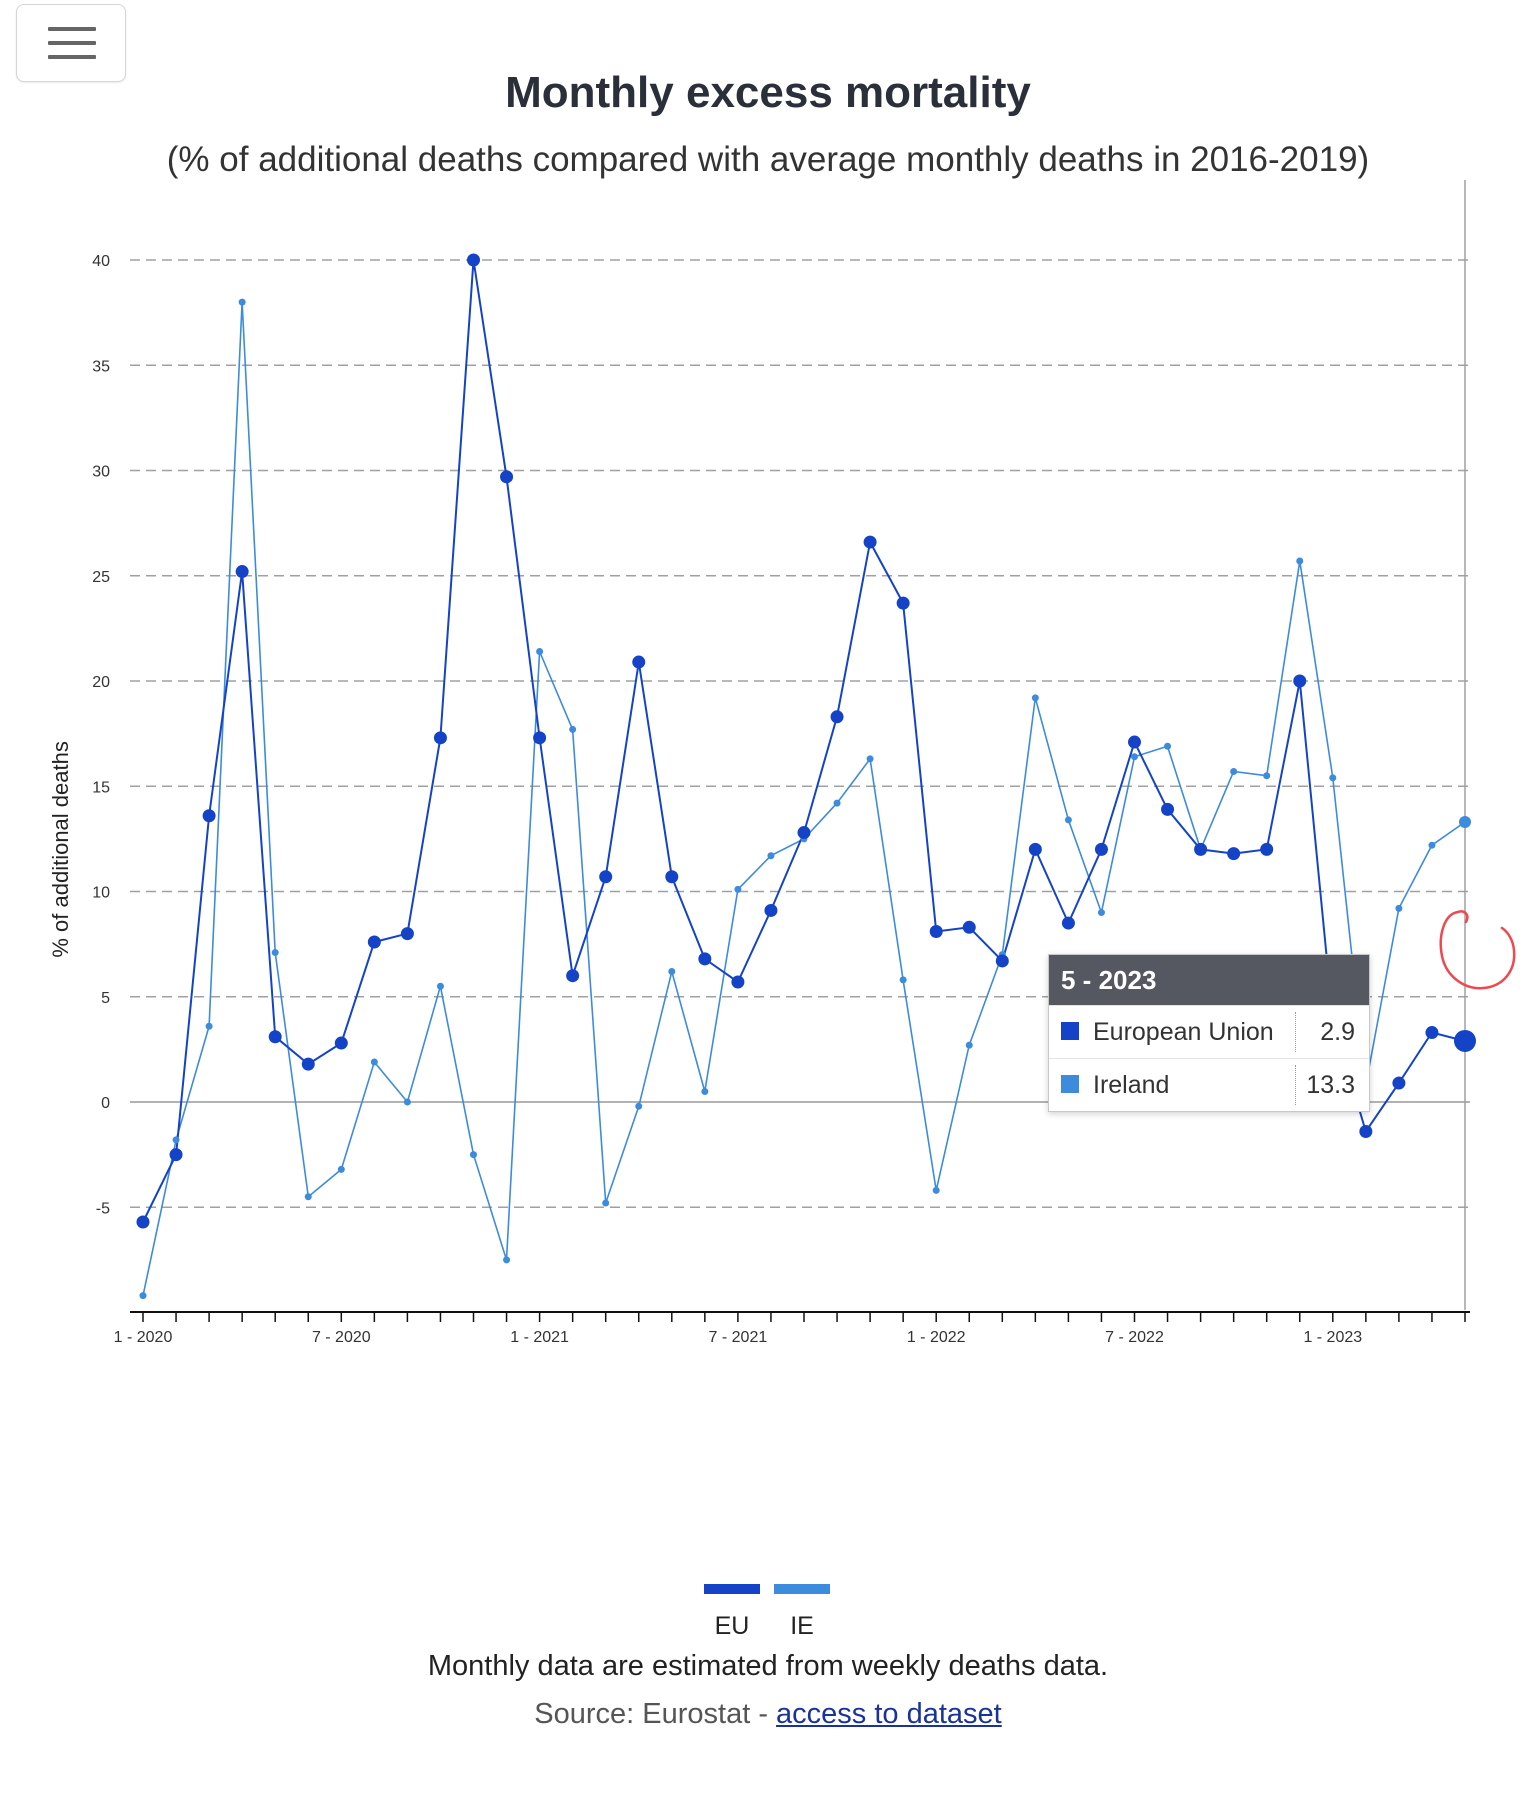 The width and height of the screenshot is (1536, 1818). What do you see at coordinates (101, 682) in the screenshot?
I see `y-tick-label: 20` at bounding box center [101, 682].